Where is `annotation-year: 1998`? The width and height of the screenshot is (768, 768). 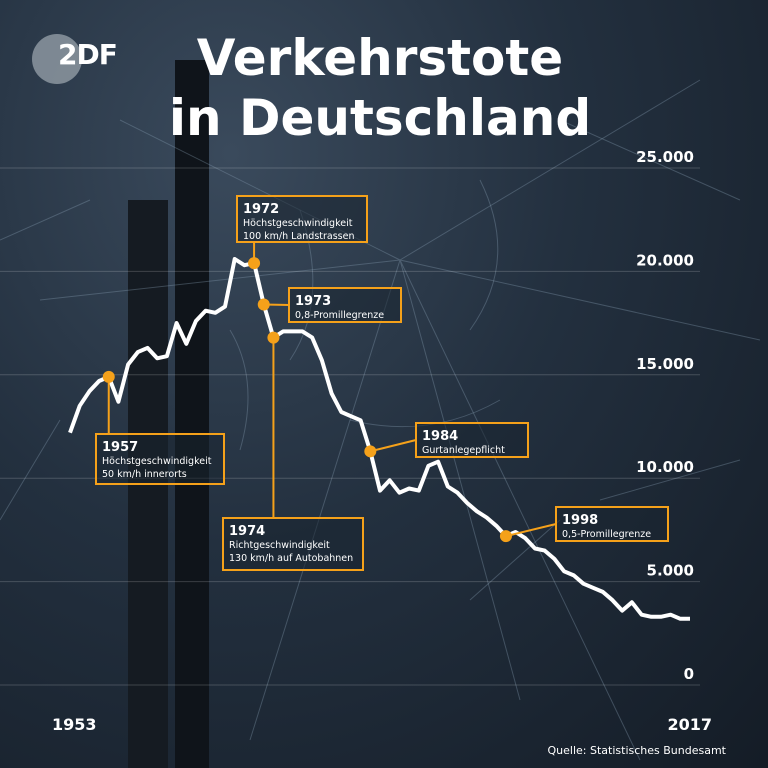
annotation-year: 1998 is located at coordinates (580, 520).